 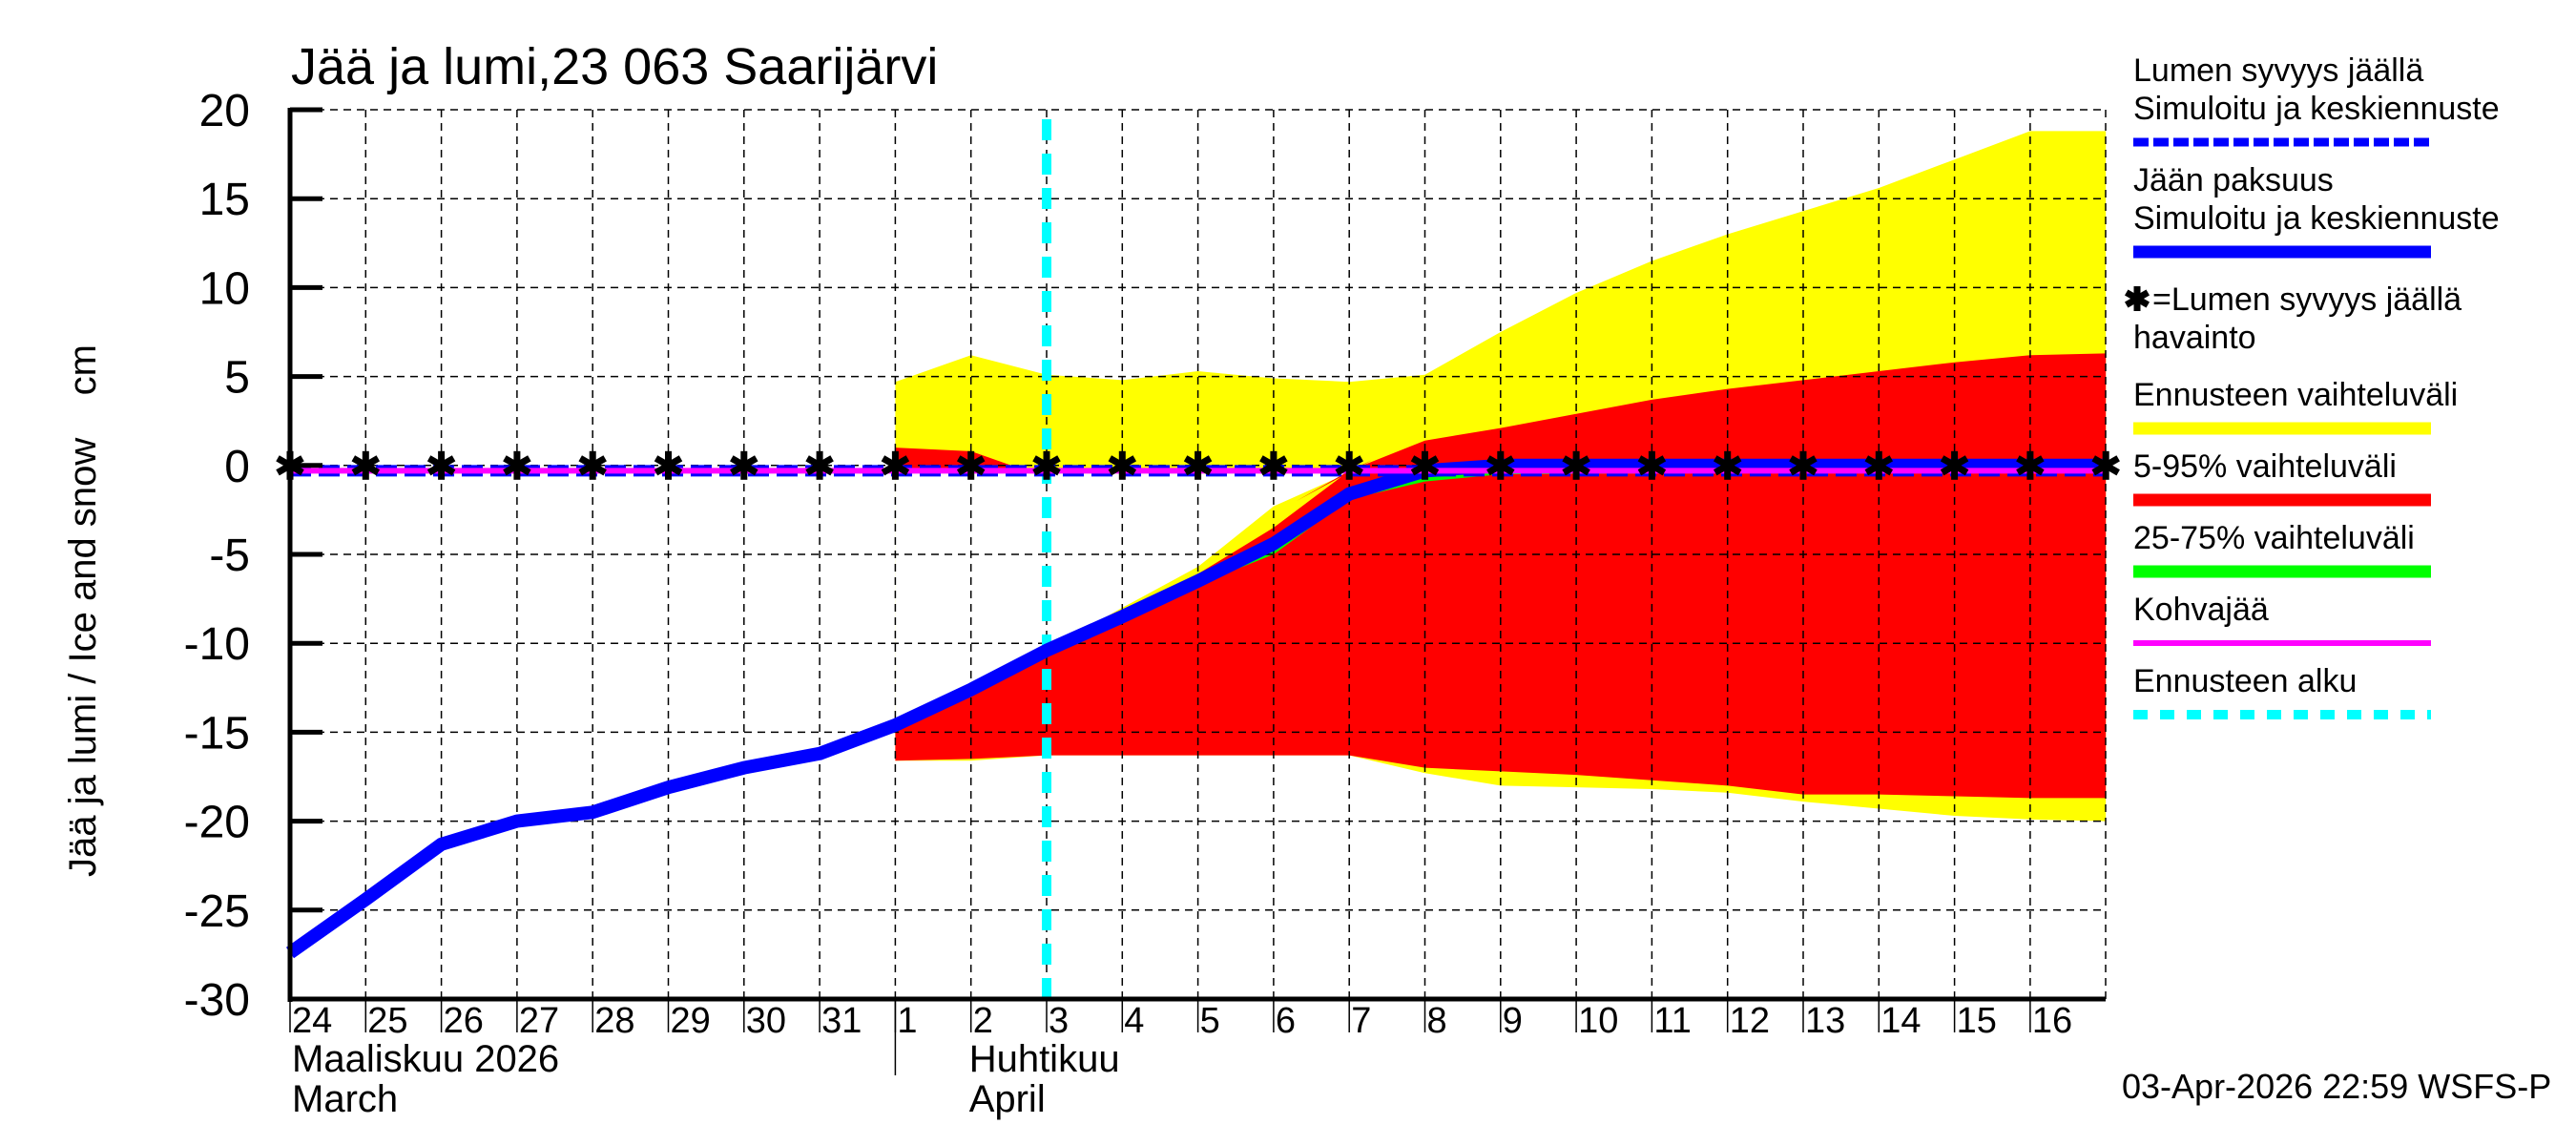 I want to click on legend-item: Kohvajää, so click(x=2282, y=619).